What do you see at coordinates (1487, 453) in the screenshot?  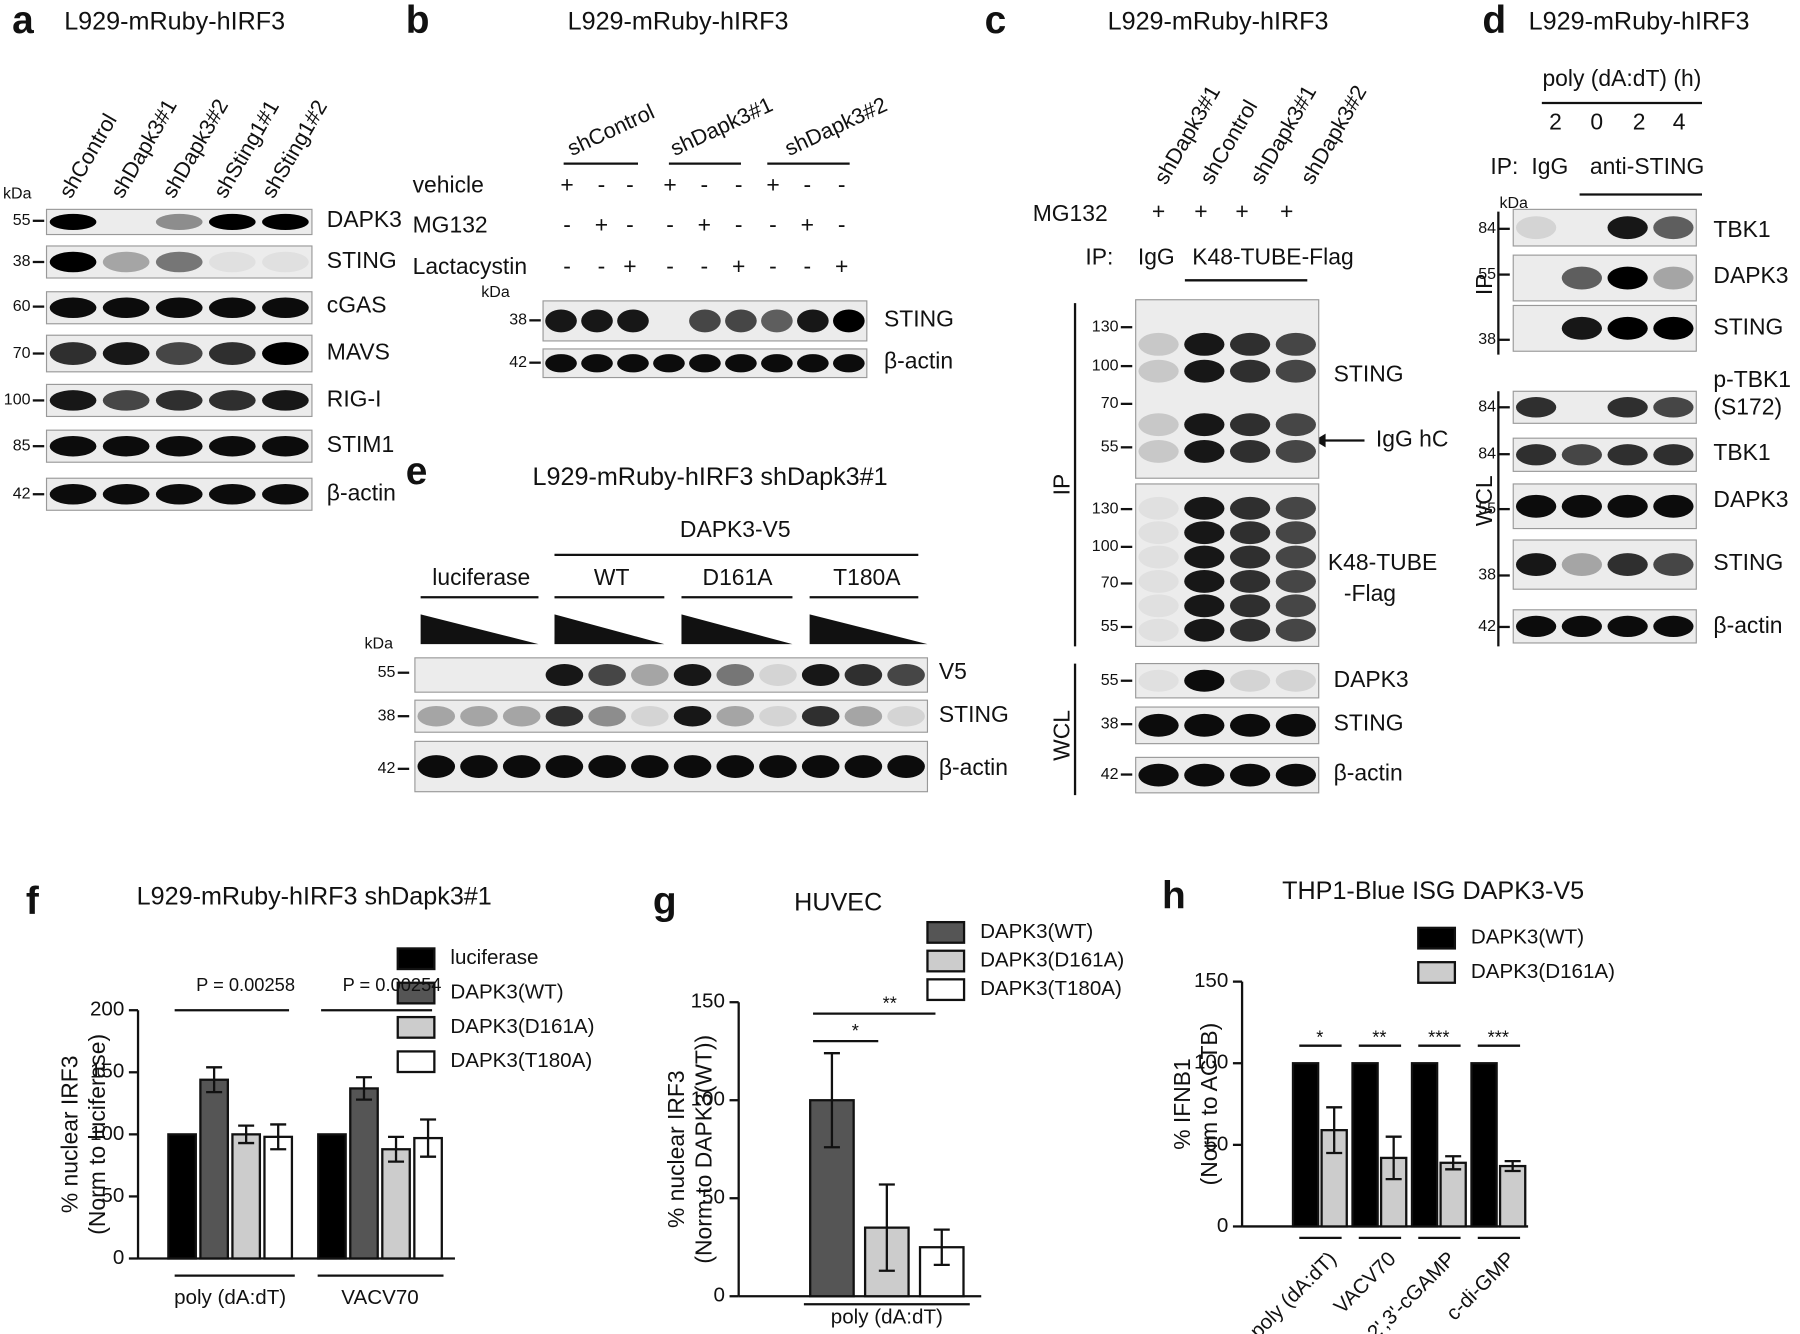 I see `marker: 84` at bounding box center [1487, 453].